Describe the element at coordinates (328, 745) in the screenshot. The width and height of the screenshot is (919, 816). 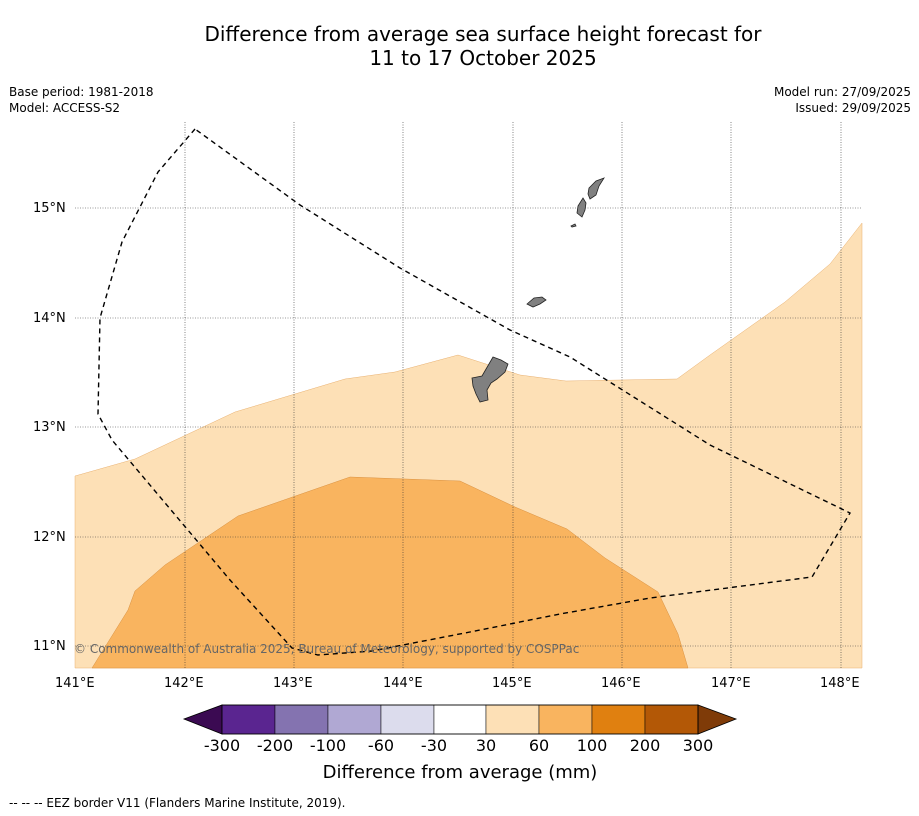
I see `colorbar-tick-label: -100` at that location.